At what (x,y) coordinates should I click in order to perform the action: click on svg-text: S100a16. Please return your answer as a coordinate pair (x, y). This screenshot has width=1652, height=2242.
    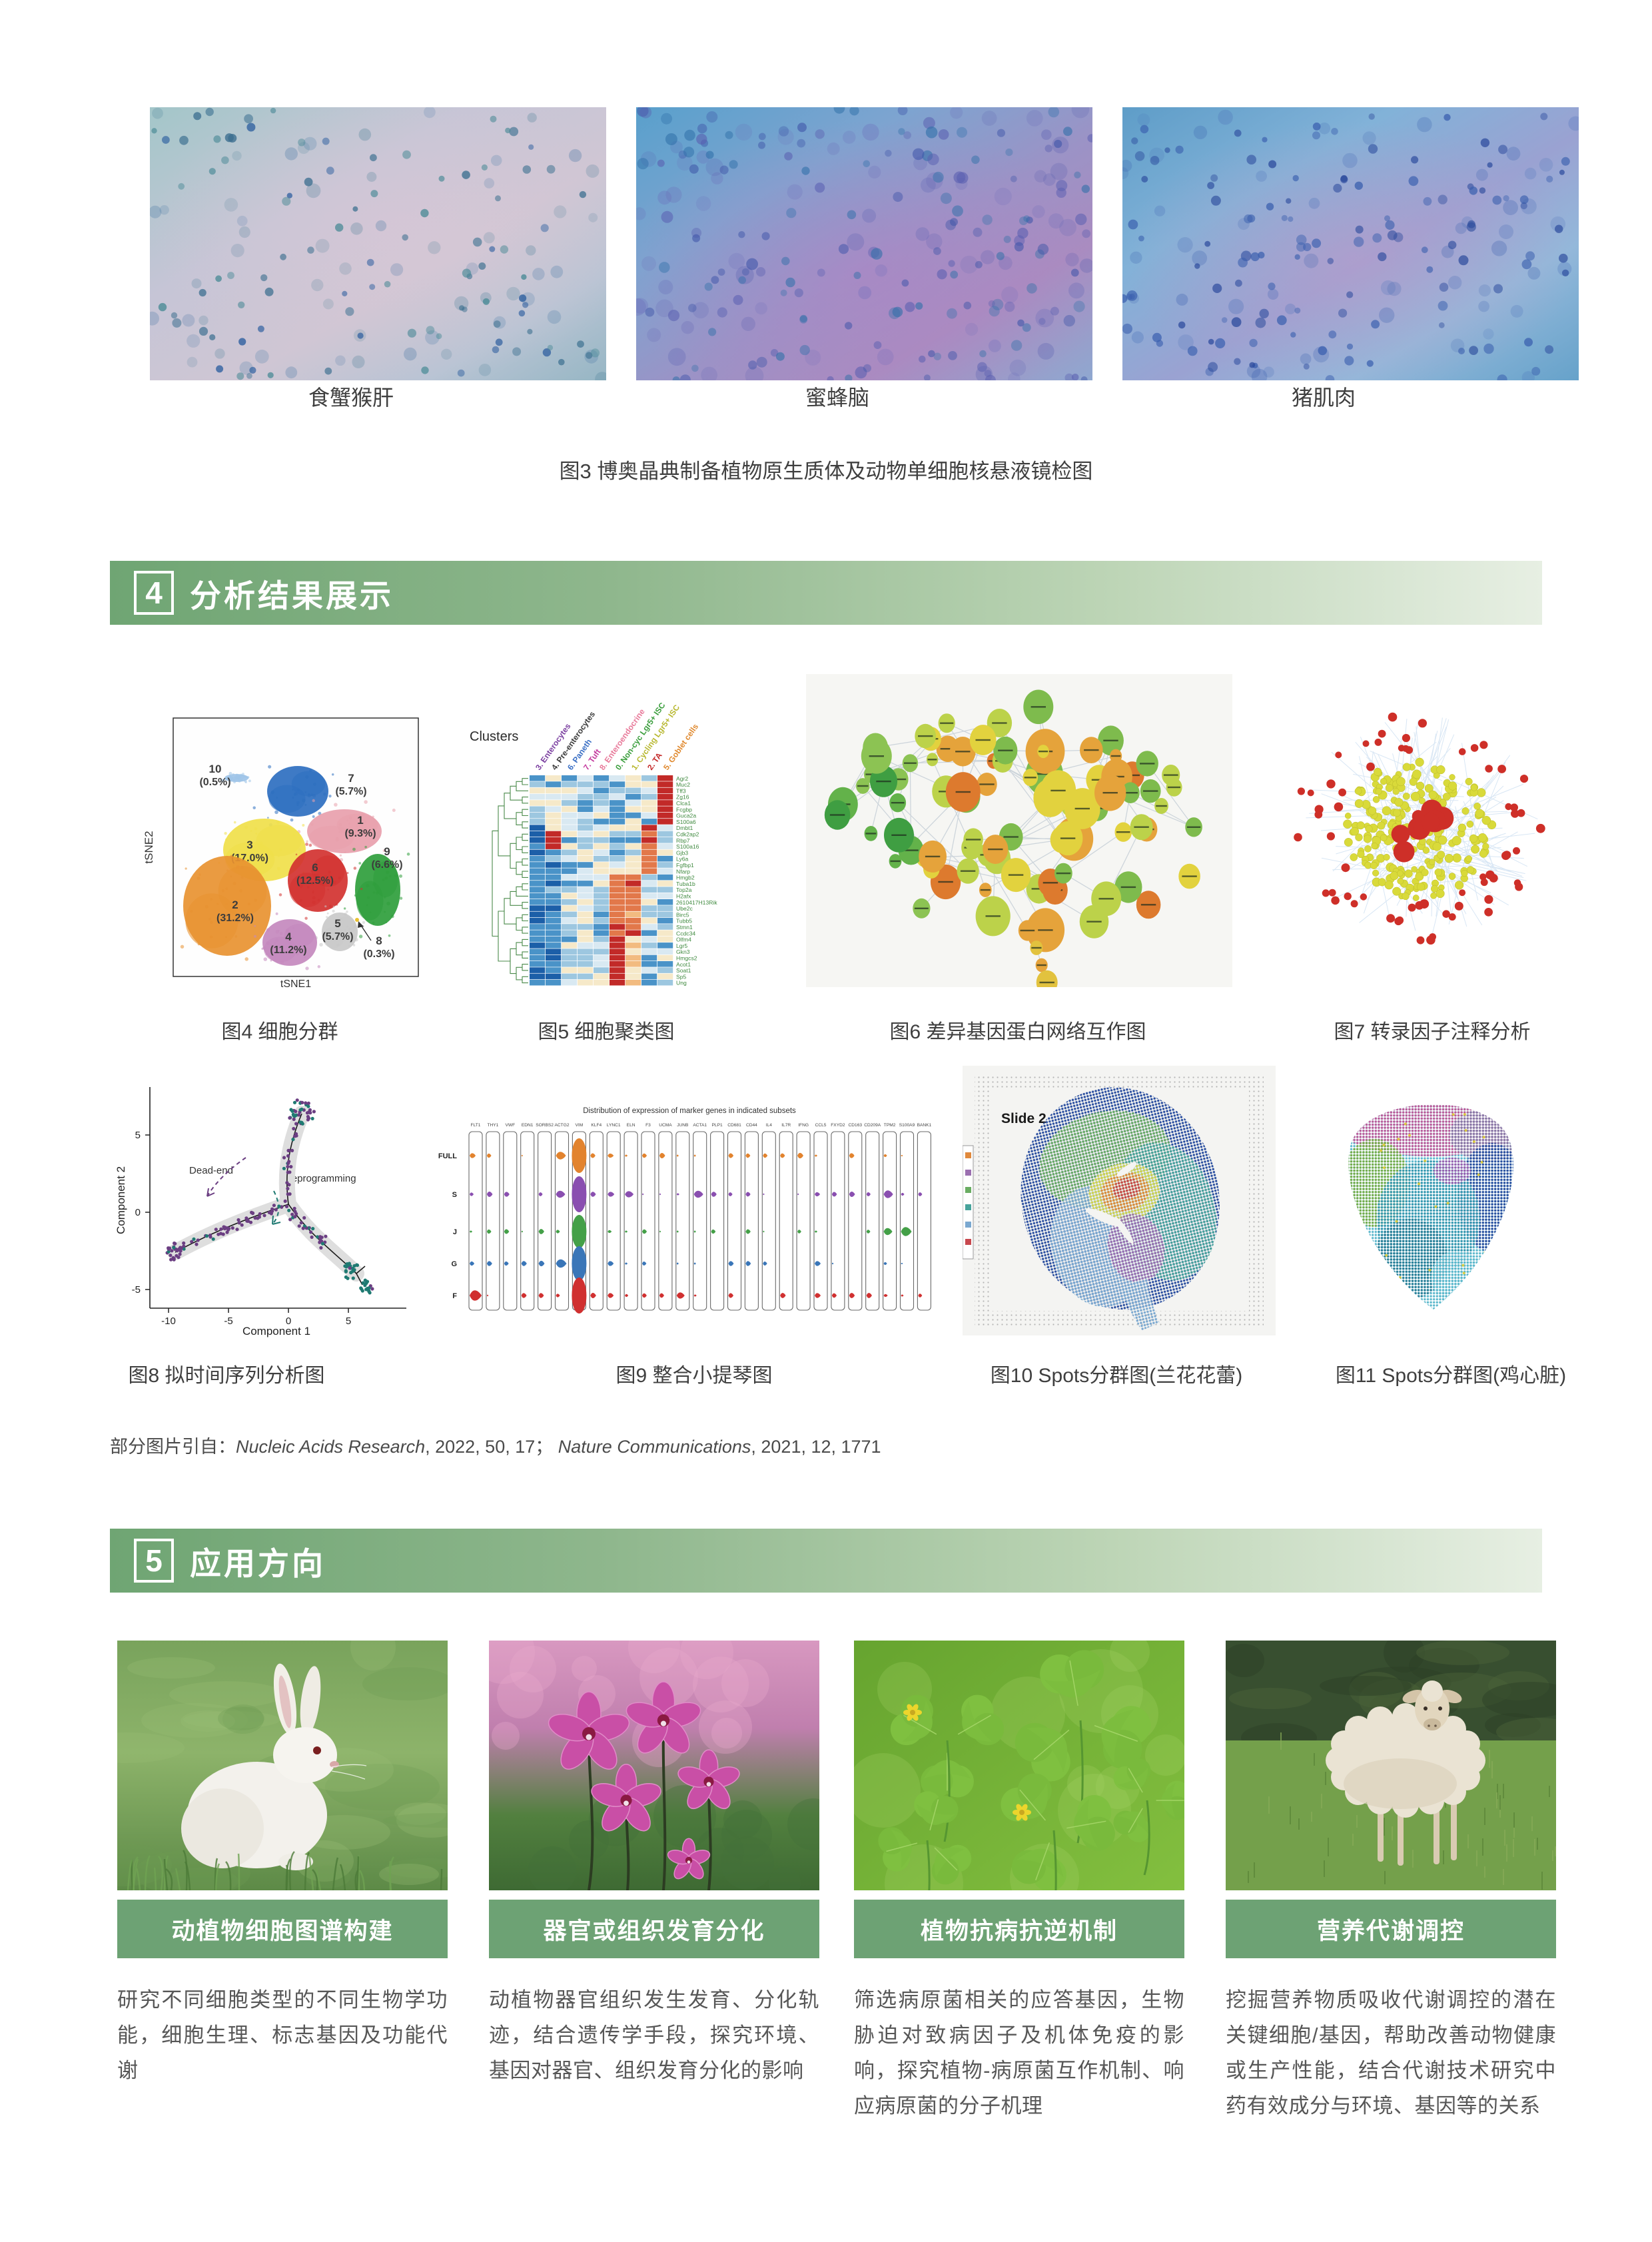
    Looking at the image, I should click on (687, 846).